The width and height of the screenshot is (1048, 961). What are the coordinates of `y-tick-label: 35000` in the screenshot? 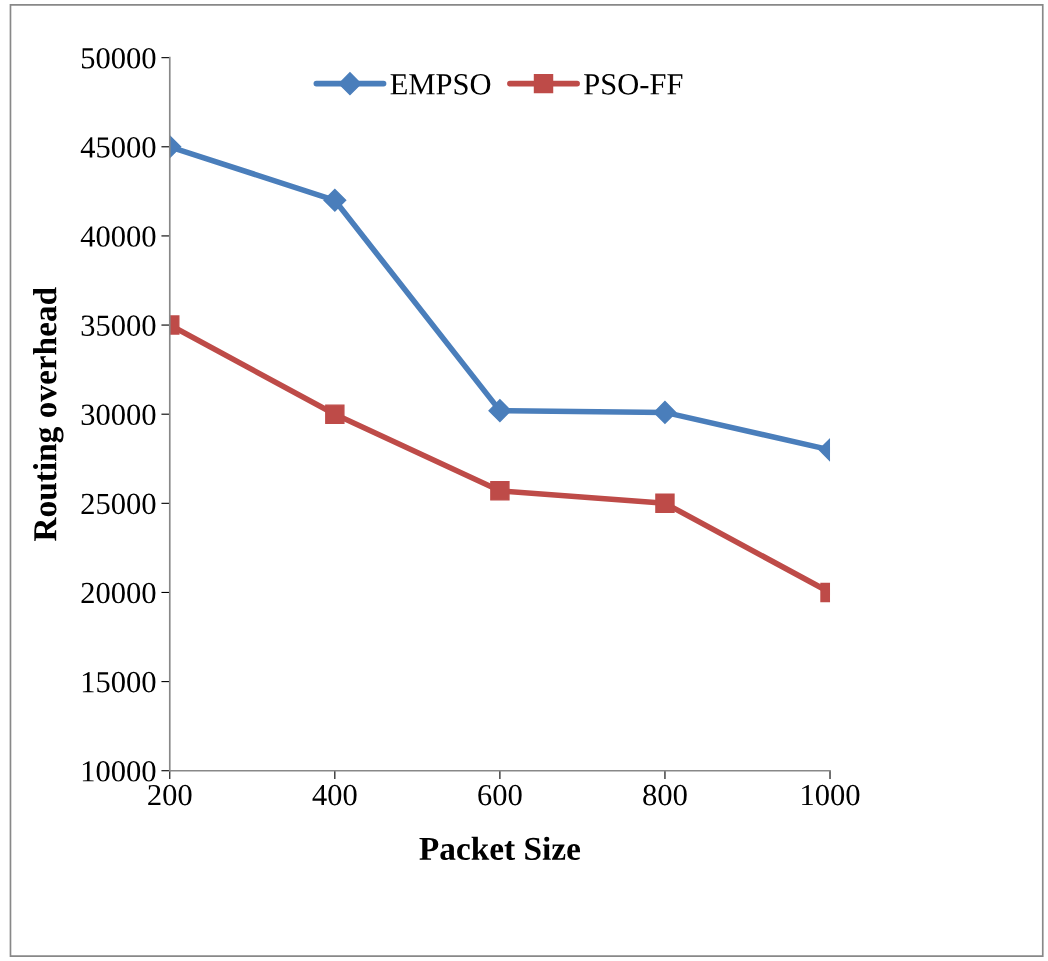 It's located at (118, 325).